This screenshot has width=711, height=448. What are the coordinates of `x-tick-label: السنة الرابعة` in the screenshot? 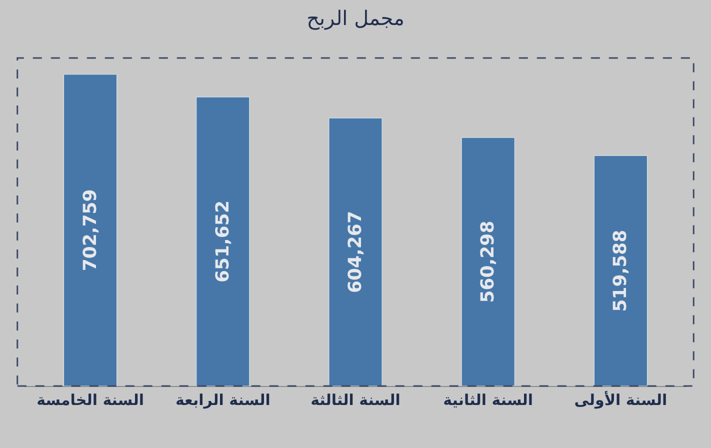 It's located at (222, 400).